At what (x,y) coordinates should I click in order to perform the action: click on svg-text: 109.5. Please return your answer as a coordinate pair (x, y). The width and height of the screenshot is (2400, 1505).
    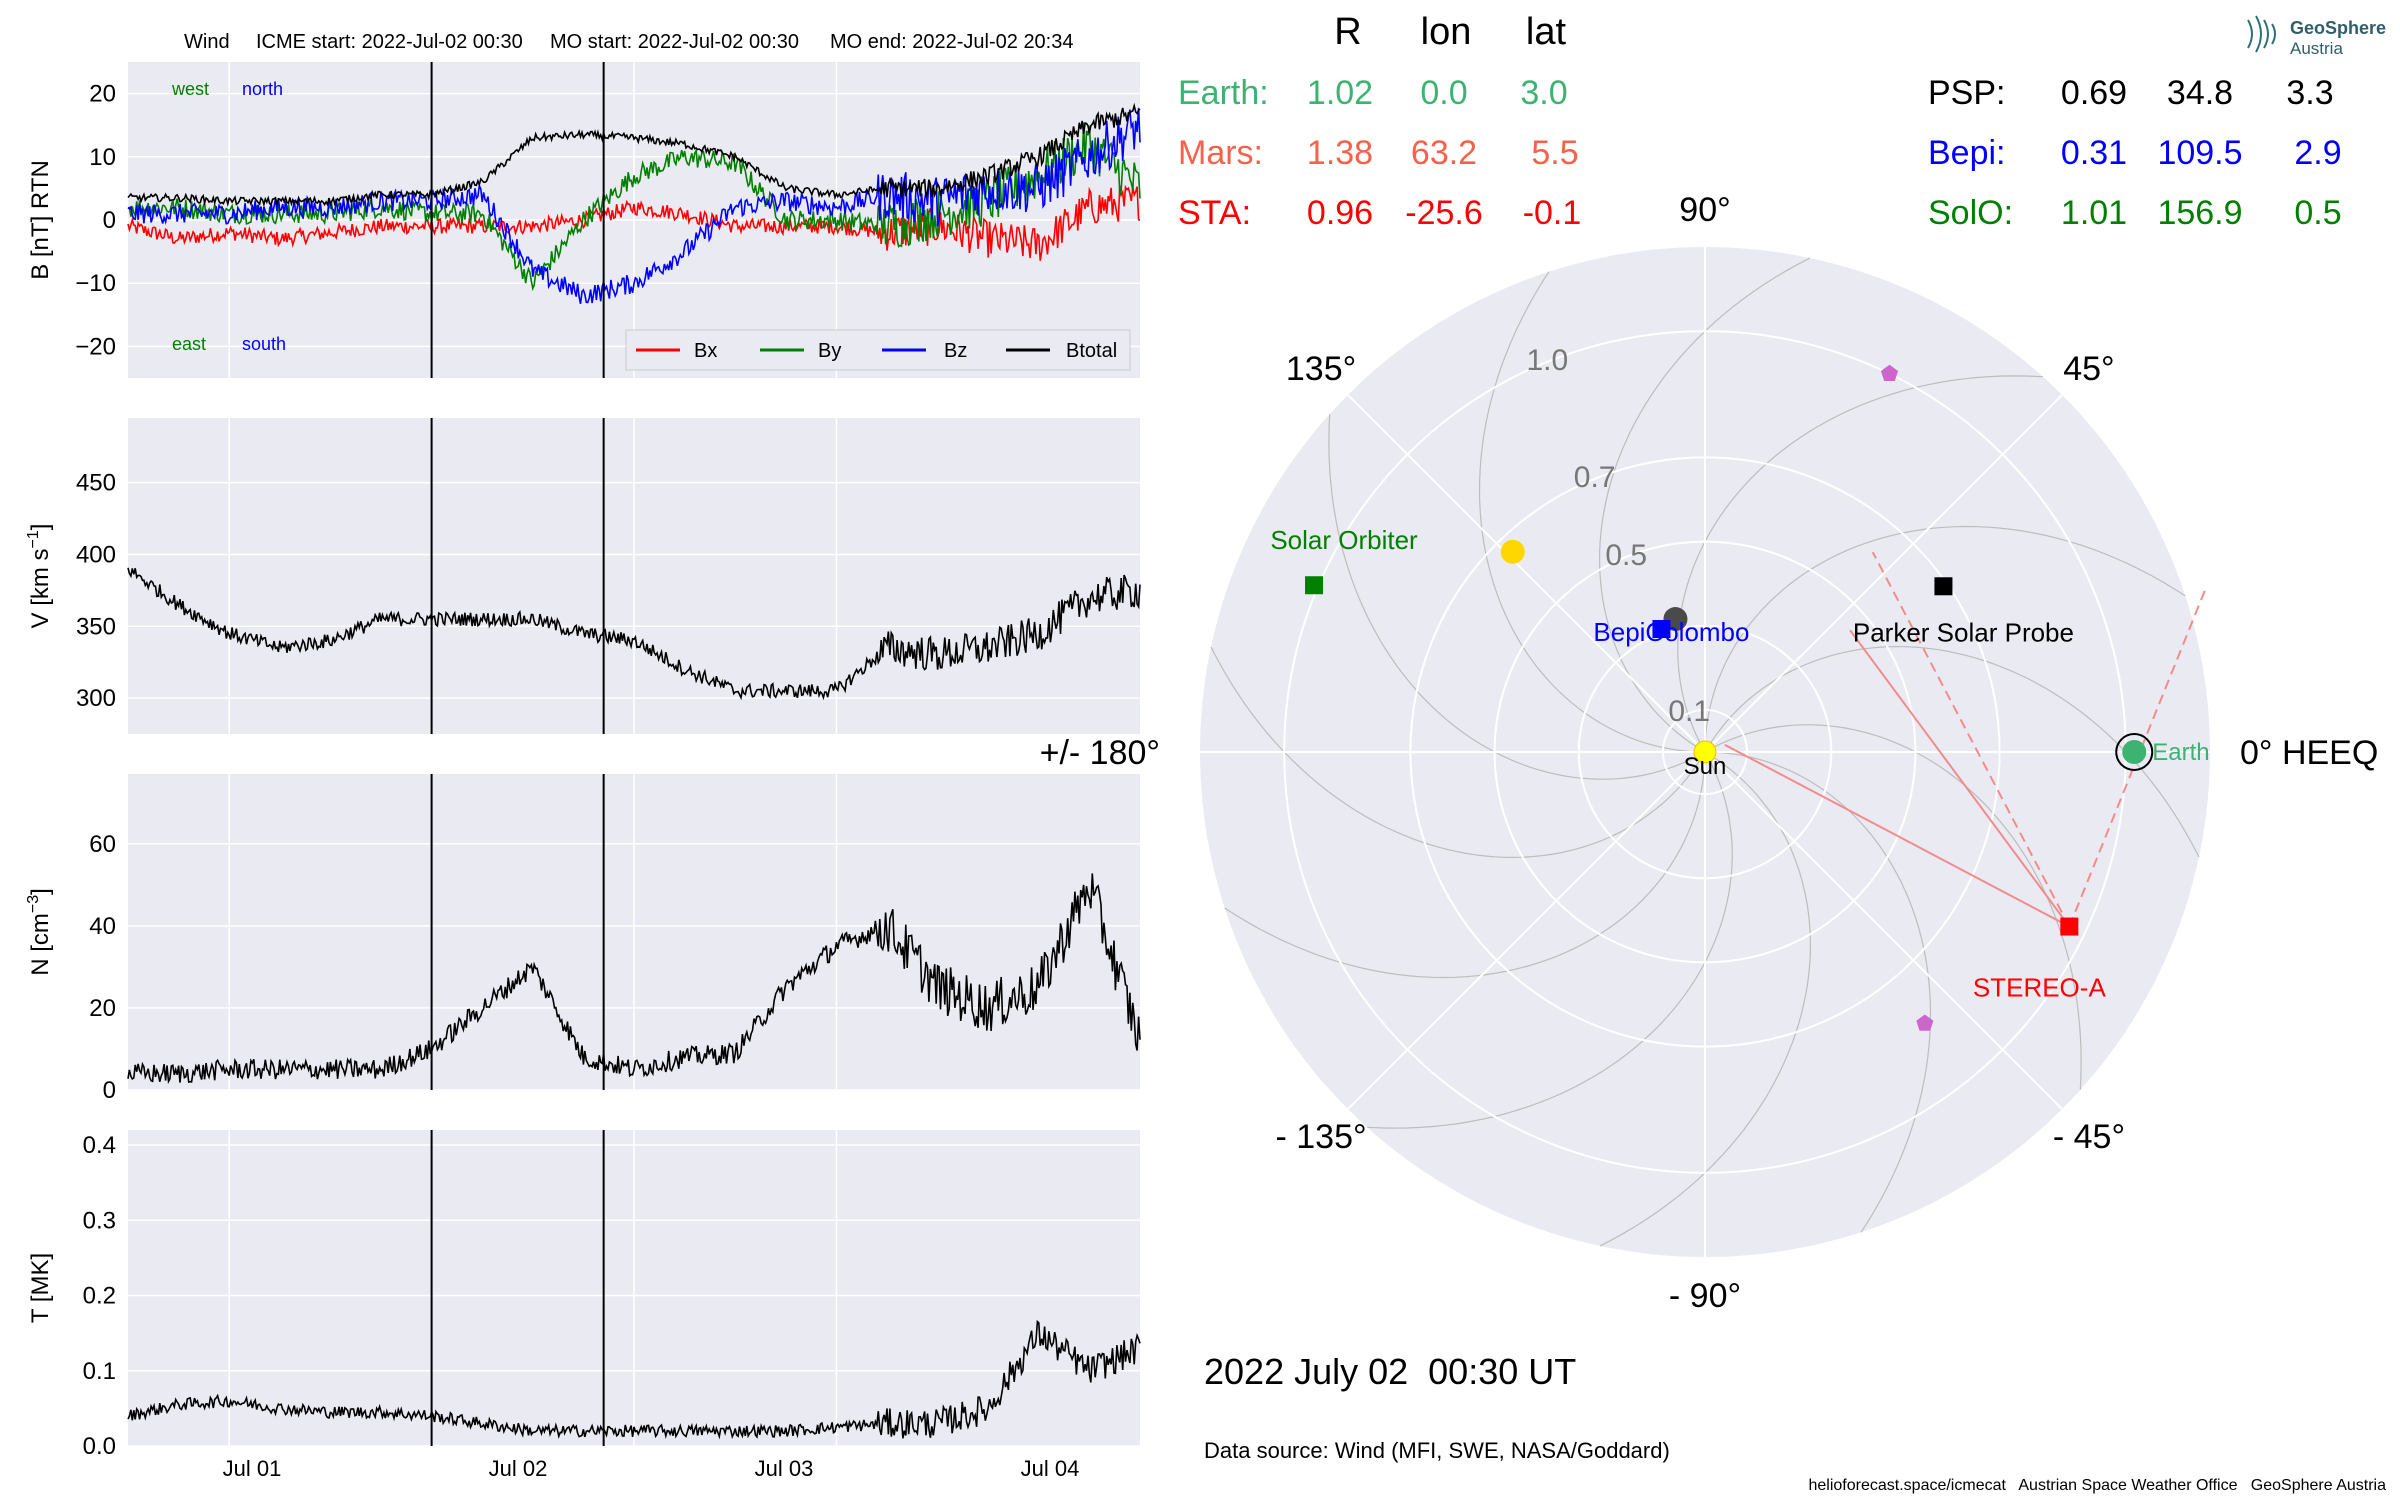
    Looking at the image, I should click on (2199, 153).